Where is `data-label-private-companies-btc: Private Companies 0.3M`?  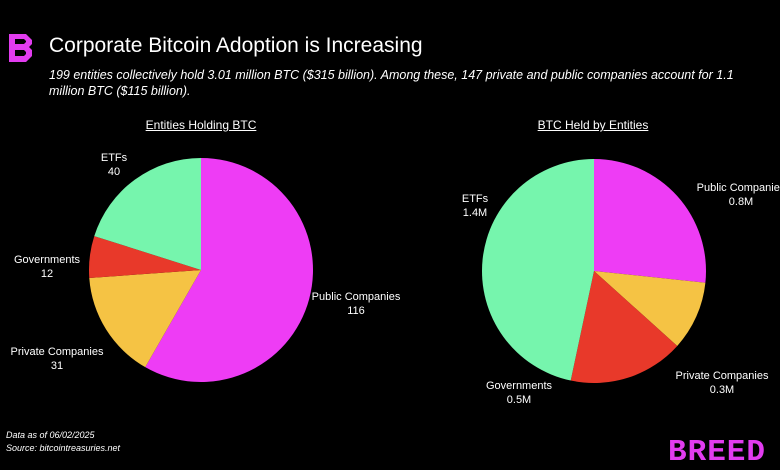
data-label-private-companies-btc: Private Companies 0.3M is located at coordinates (722, 383).